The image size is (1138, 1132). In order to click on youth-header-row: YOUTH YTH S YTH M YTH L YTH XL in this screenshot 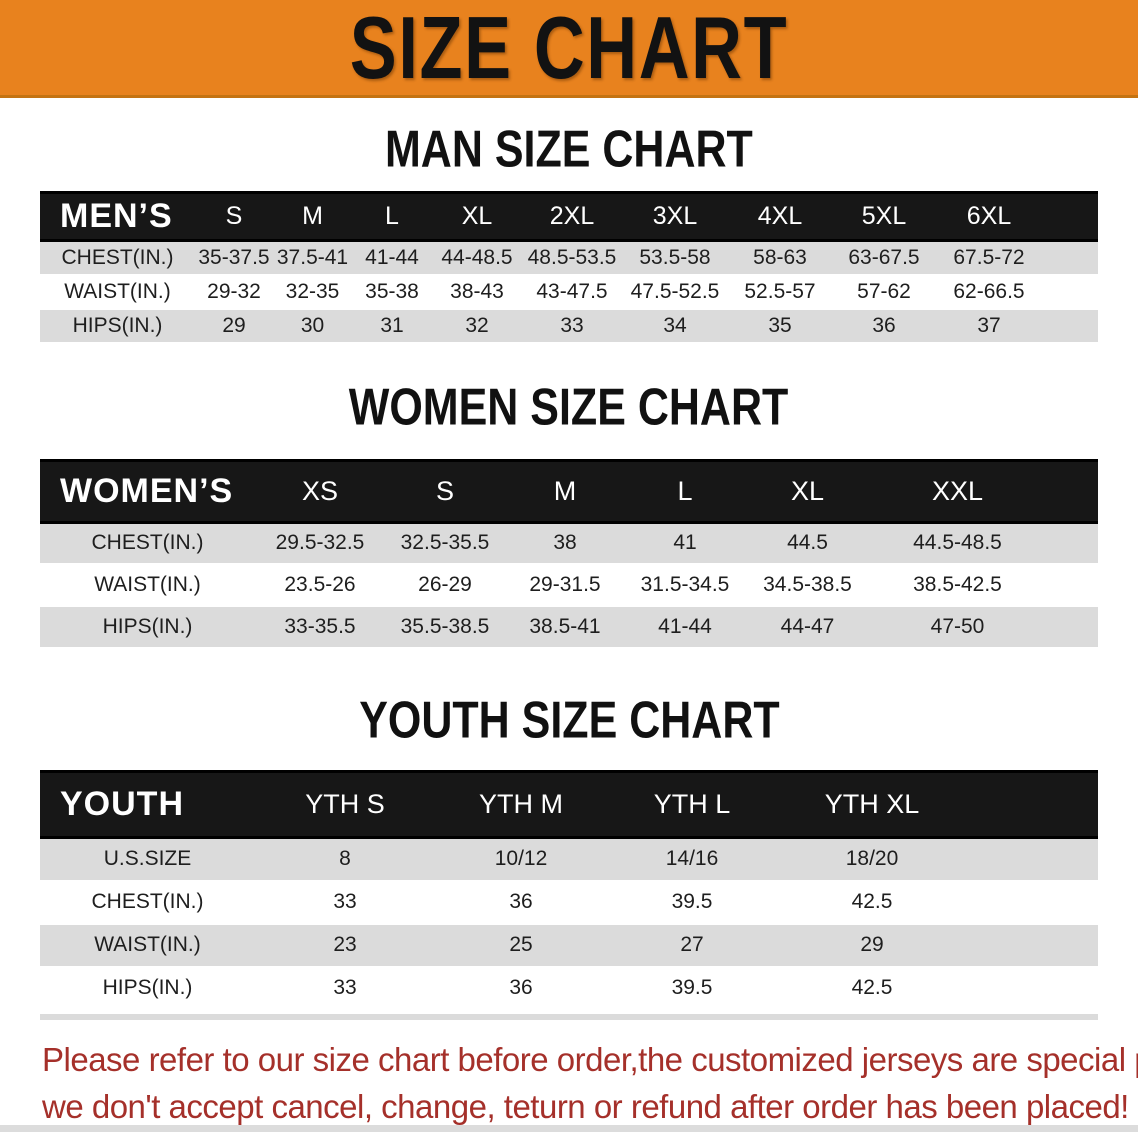, I will do `click(569, 804)`.